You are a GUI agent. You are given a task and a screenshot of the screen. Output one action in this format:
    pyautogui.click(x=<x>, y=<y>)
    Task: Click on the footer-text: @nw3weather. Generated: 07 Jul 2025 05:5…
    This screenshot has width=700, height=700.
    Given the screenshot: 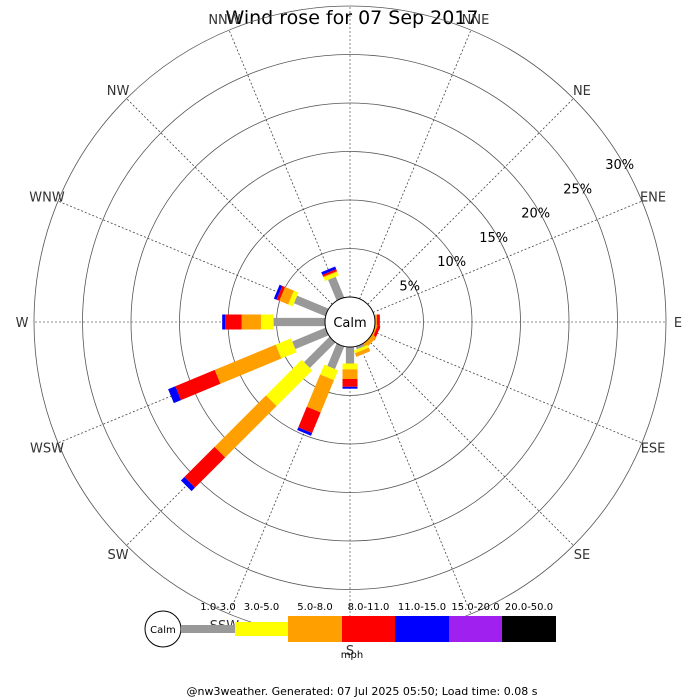 What is the action you would take?
    pyautogui.click(x=362, y=691)
    